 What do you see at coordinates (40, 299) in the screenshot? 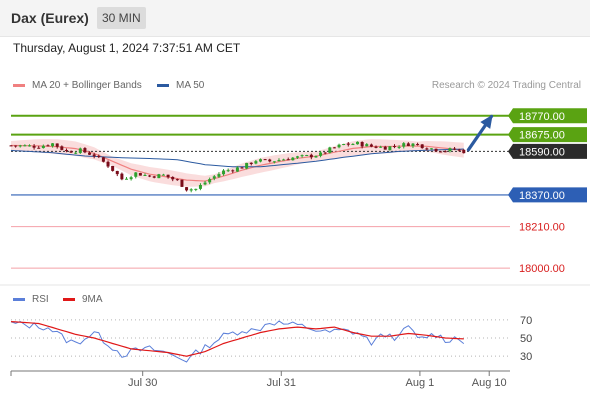
I see `rsi-legend-label: RSI` at bounding box center [40, 299].